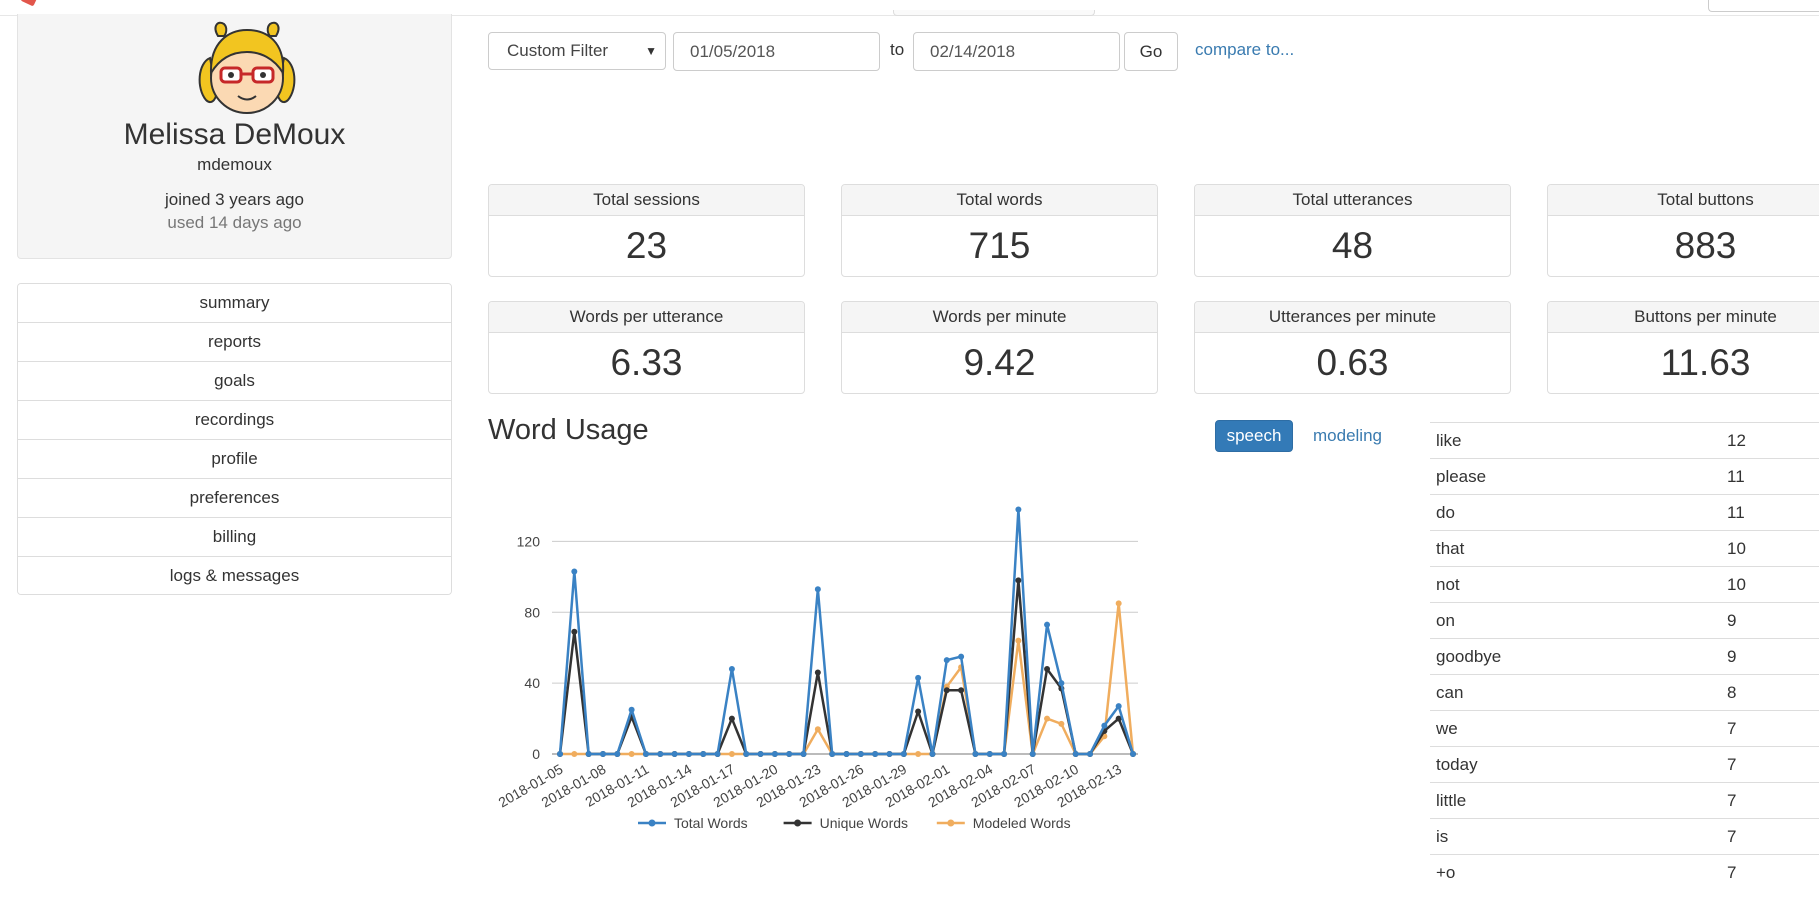  I want to click on top-tab, so click(994, 13).